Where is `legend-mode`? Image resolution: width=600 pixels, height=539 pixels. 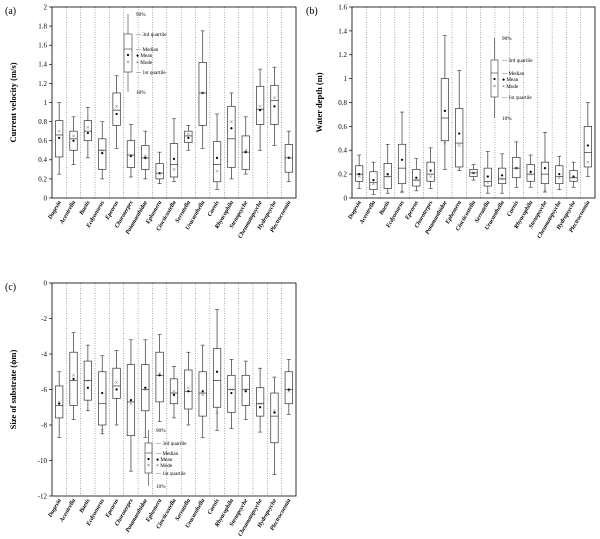
legend-mode is located at coordinates (148, 465).